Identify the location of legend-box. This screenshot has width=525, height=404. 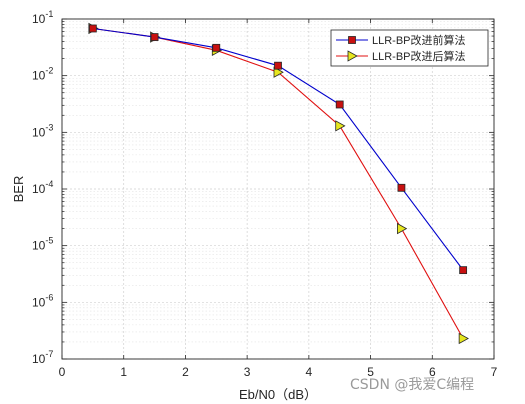
(409, 48).